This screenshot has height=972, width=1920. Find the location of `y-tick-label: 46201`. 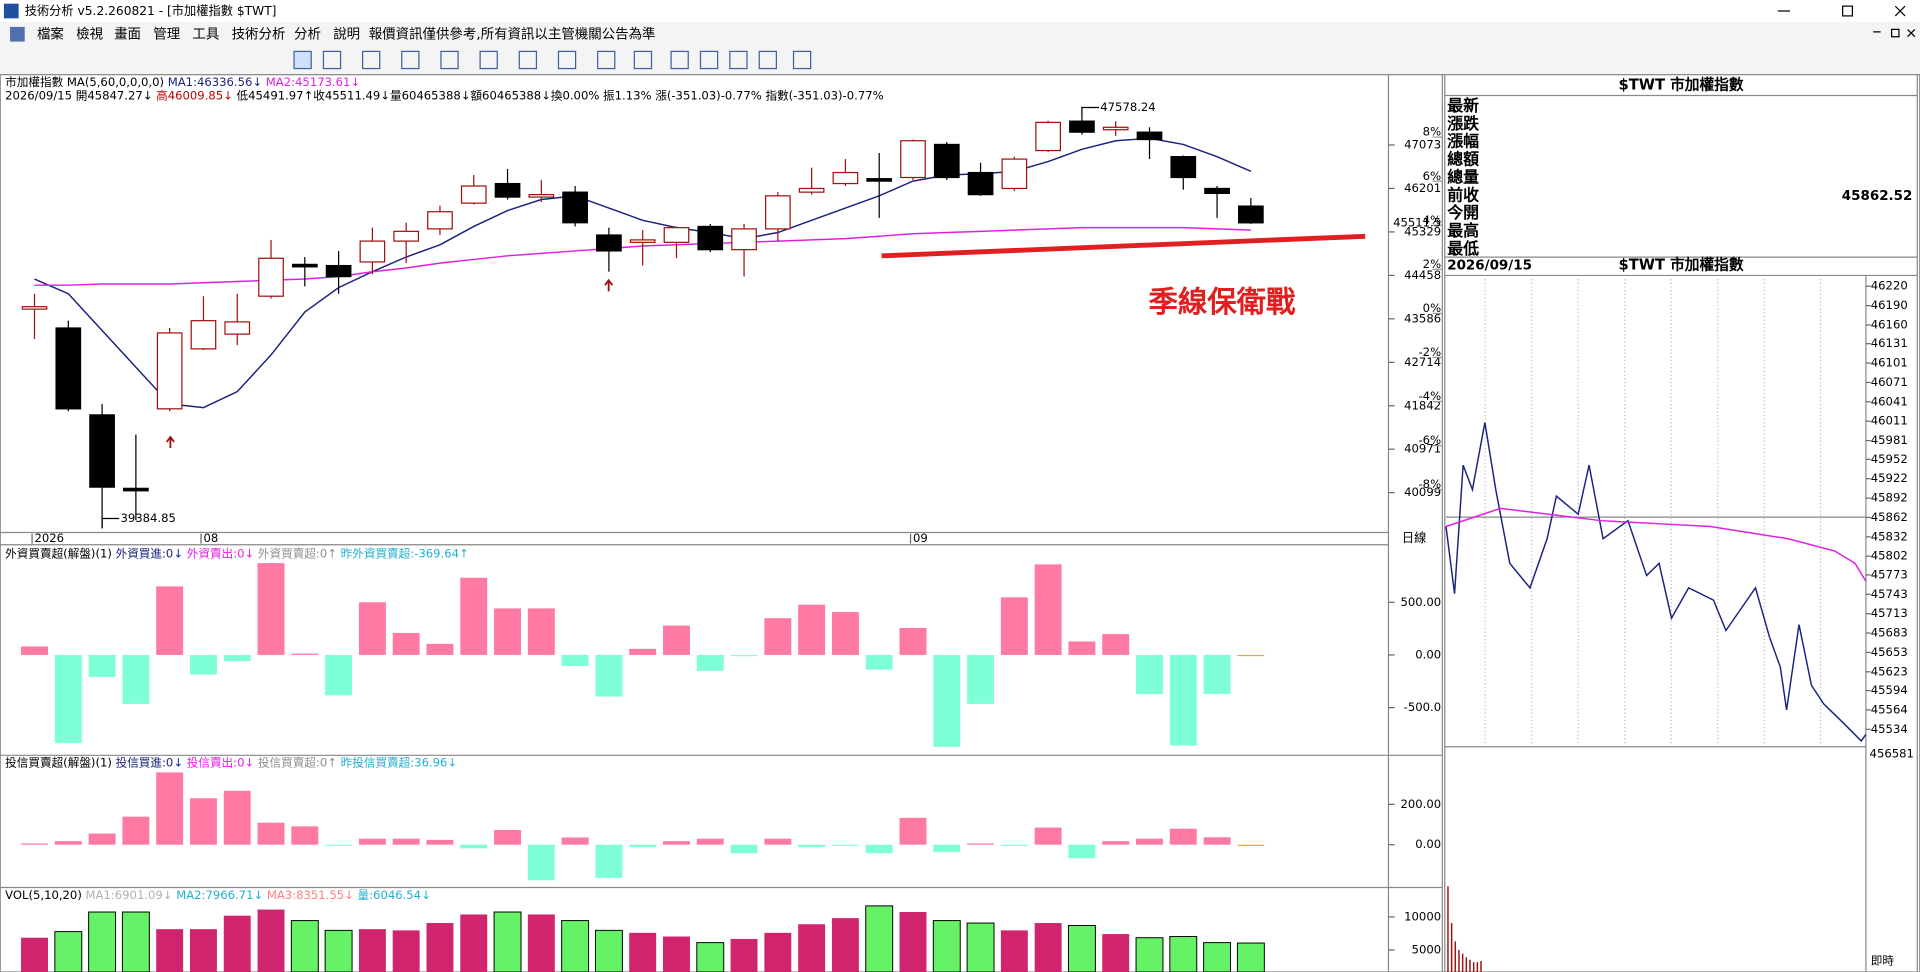

y-tick-label: 46201 is located at coordinates (1422, 188).